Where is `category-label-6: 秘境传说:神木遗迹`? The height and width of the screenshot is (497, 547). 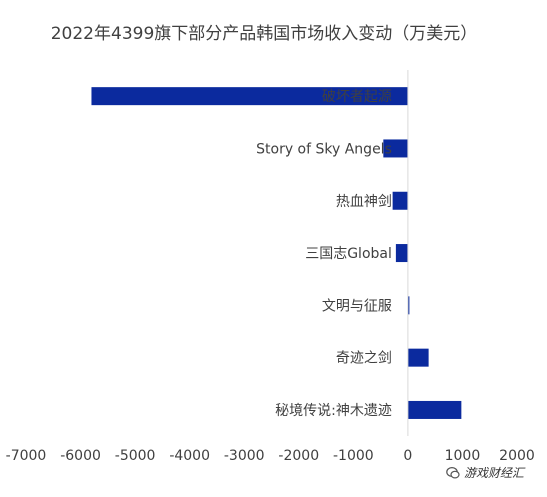 category-label-6: 秘境传说:神木遗迹 is located at coordinates (333, 411).